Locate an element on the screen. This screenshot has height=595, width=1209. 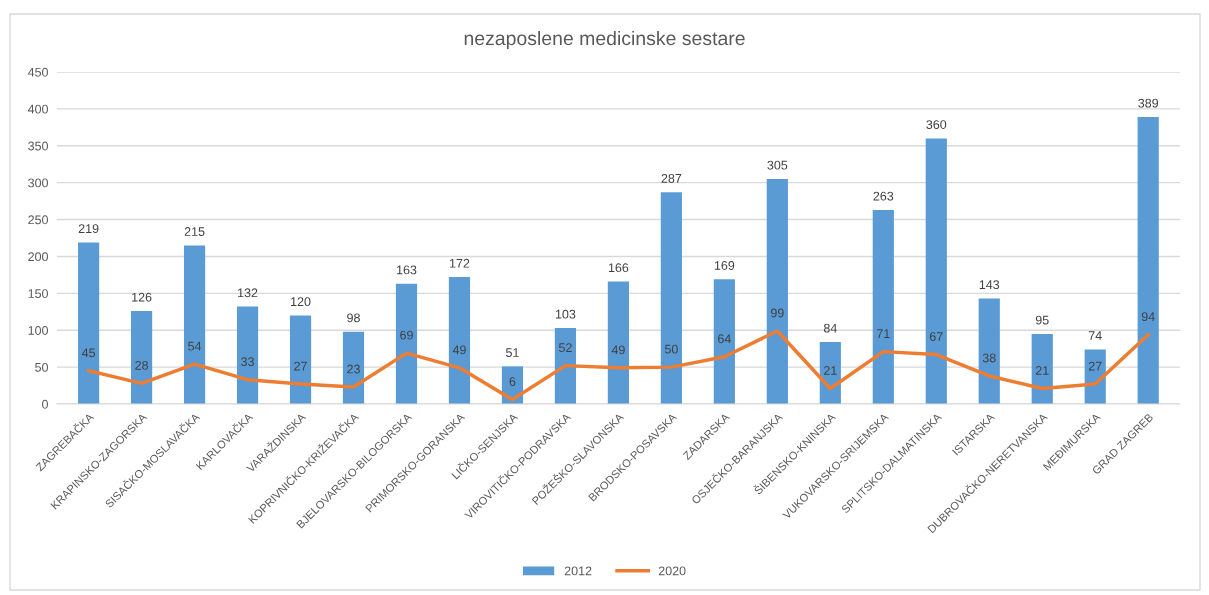
data-label: 305 is located at coordinates (777, 165).